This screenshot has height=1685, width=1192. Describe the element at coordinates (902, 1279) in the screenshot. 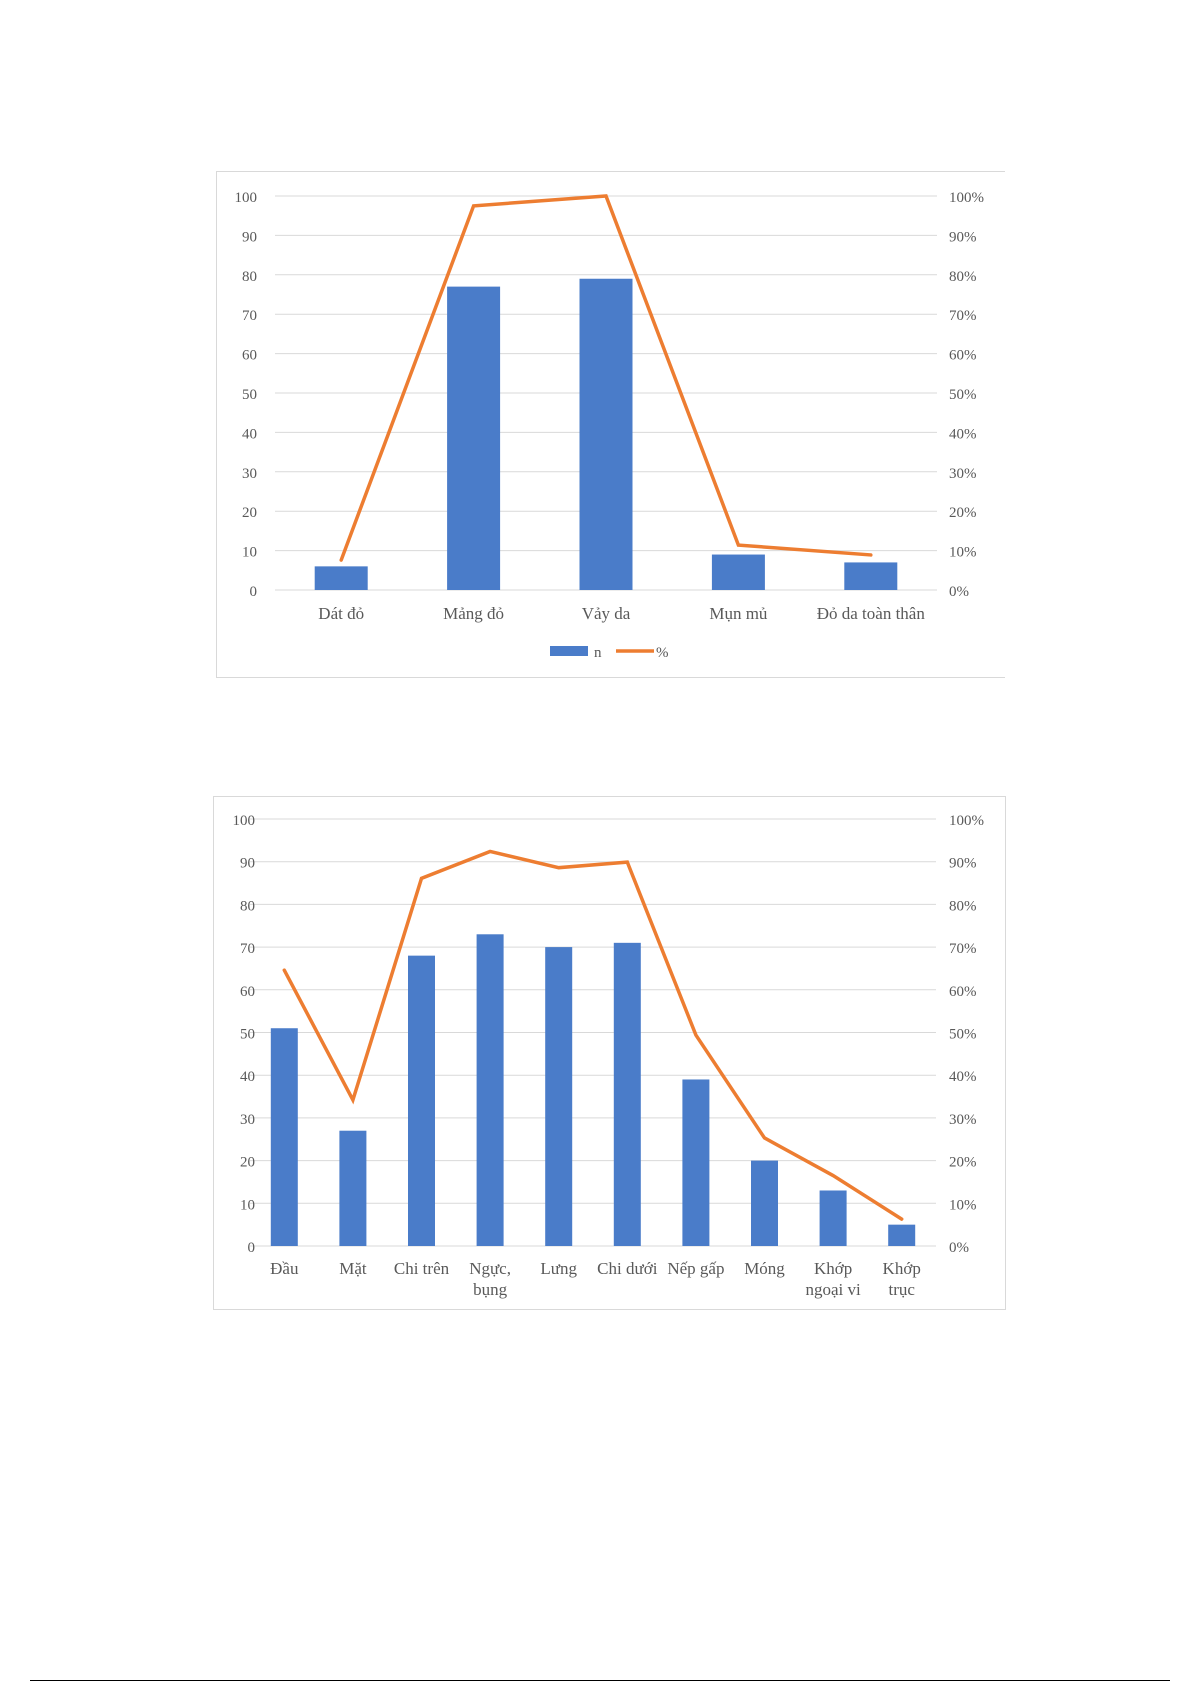

I see `x-category-label: Khớp trục` at that location.